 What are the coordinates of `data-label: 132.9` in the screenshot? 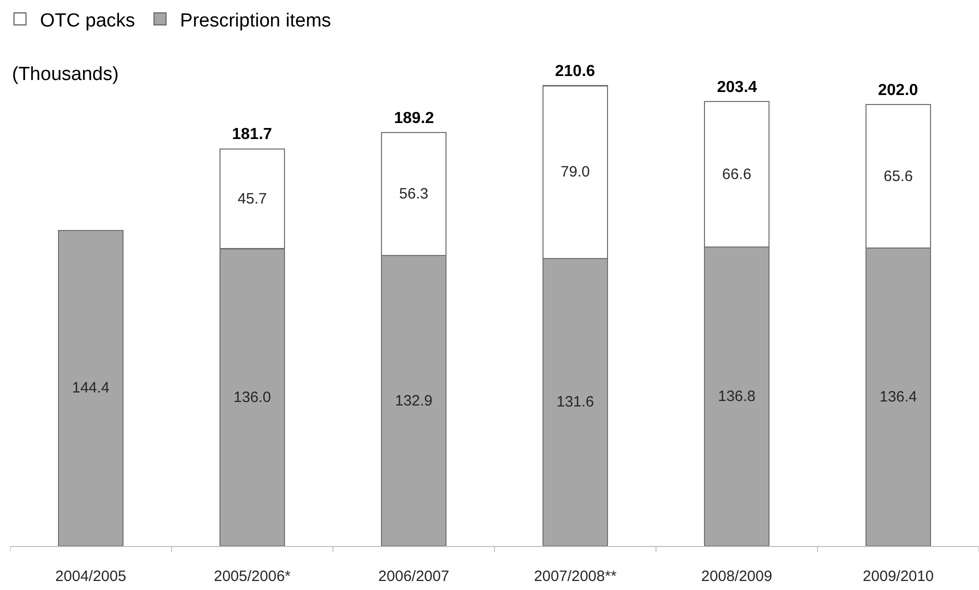 It's located at (413, 401).